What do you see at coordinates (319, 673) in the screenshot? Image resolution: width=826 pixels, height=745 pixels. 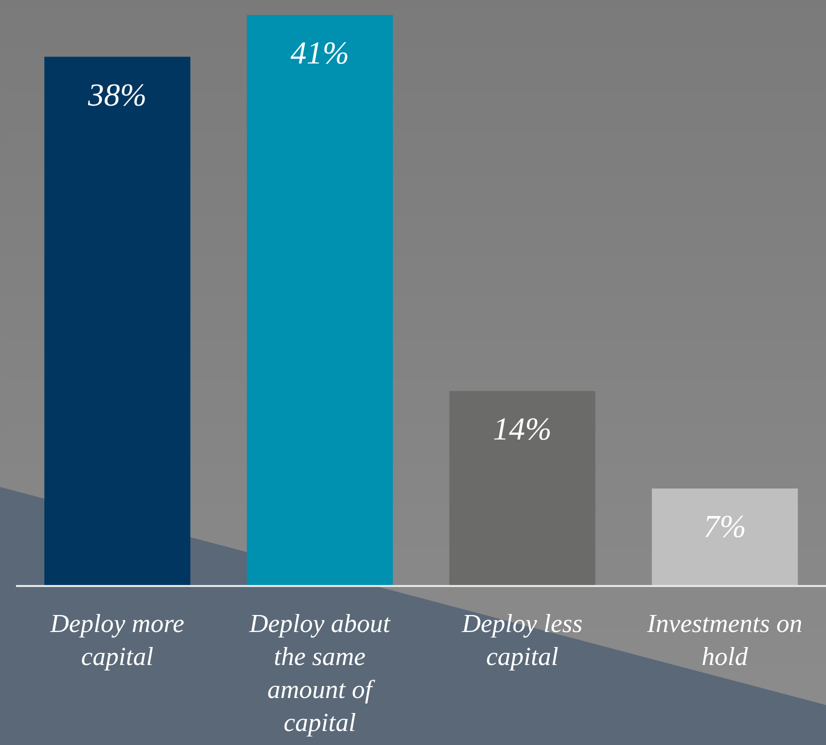 I see `x-tick-label: Deploy about the same amount of capital` at bounding box center [319, 673].